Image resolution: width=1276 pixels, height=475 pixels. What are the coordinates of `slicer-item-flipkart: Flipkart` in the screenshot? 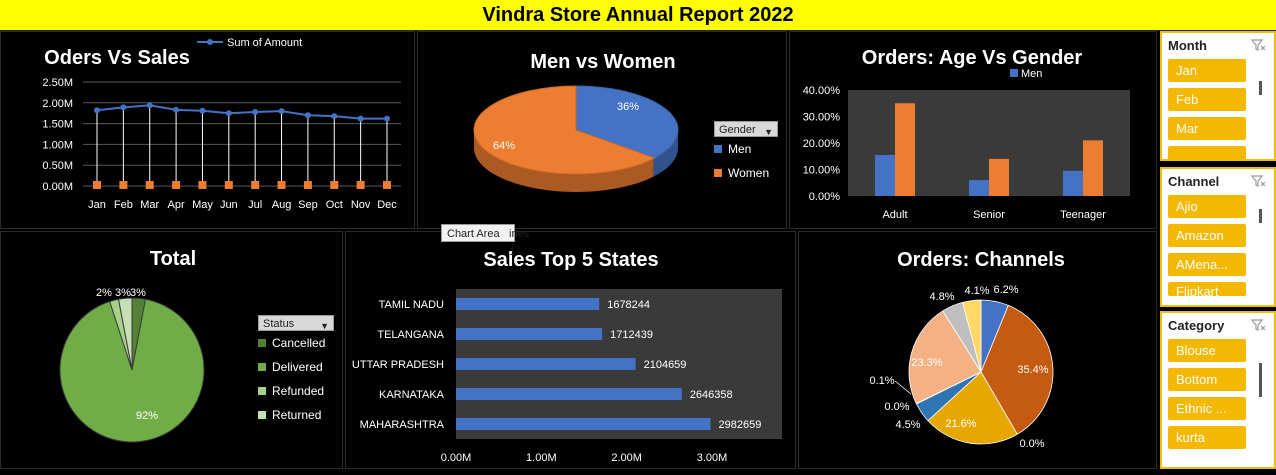 It's located at (1207, 289).